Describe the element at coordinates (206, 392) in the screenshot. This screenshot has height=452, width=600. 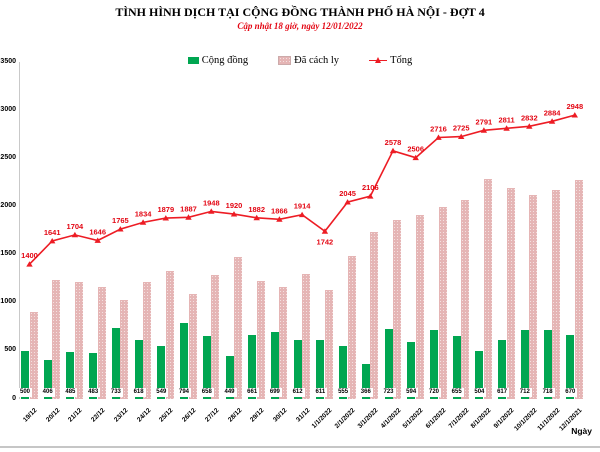
I see `bar-value-label: 658` at that location.